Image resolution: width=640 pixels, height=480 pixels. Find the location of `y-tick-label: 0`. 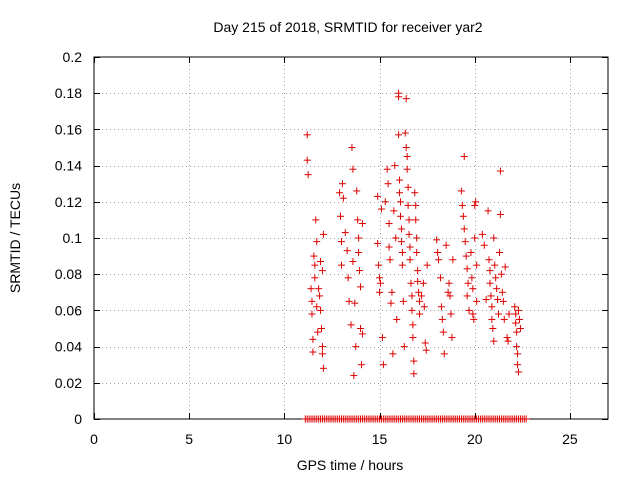

y-tick-label: 0 is located at coordinates (78, 419).